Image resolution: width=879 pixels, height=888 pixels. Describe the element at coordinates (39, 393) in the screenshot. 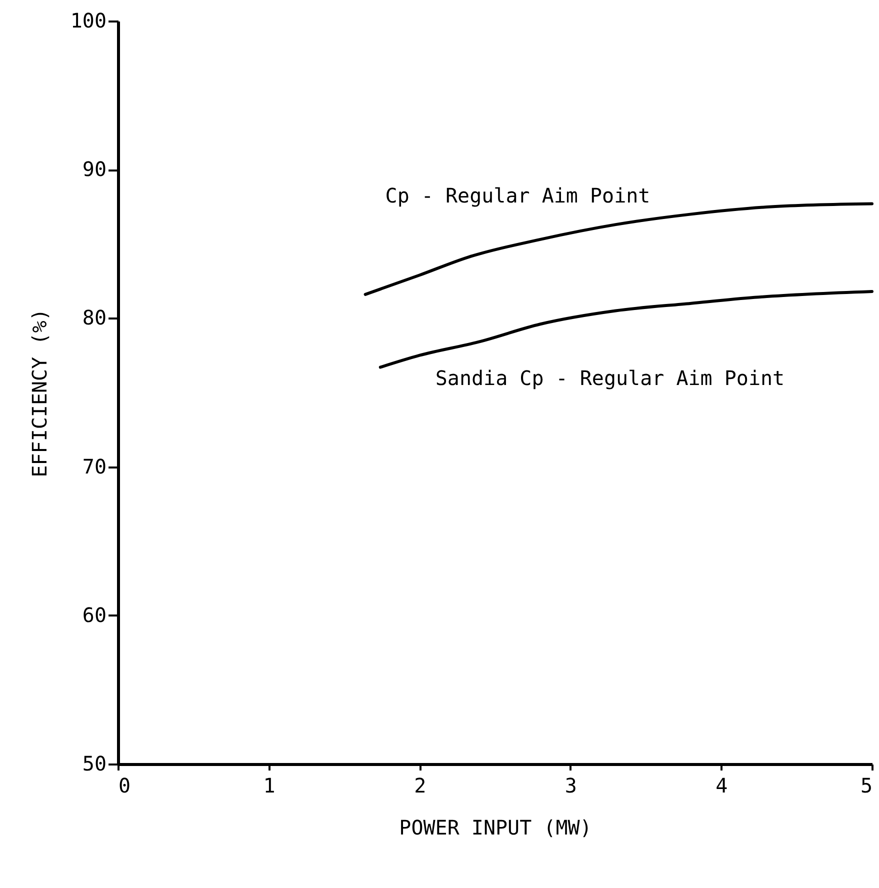

I see `y-axis-title: EFFICIENCY (%)` at that location.